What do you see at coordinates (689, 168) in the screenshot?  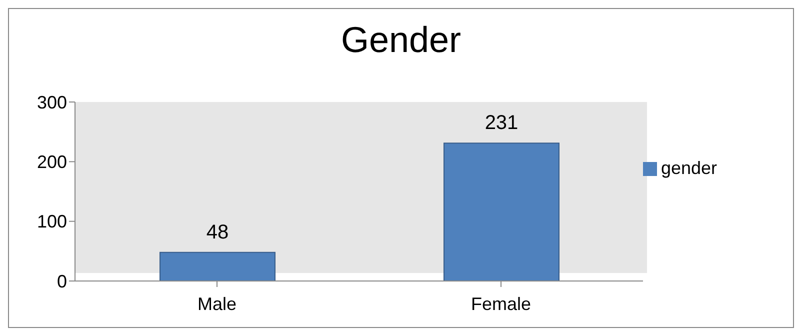 I see `legend-label: gender` at bounding box center [689, 168].